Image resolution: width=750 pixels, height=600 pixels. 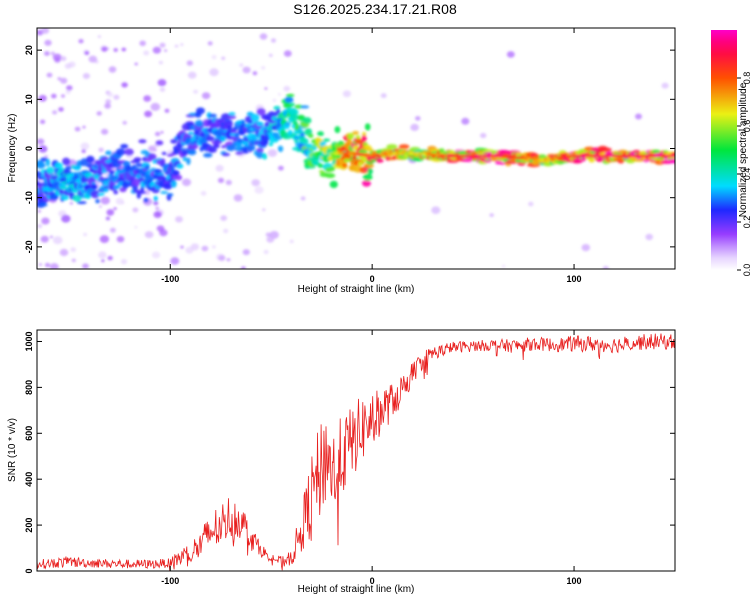 What do you see at coordinates (746, 174) in the screenshot?
I see `colorbar-tick-label: 0.4` at bounding box center [746, 174].